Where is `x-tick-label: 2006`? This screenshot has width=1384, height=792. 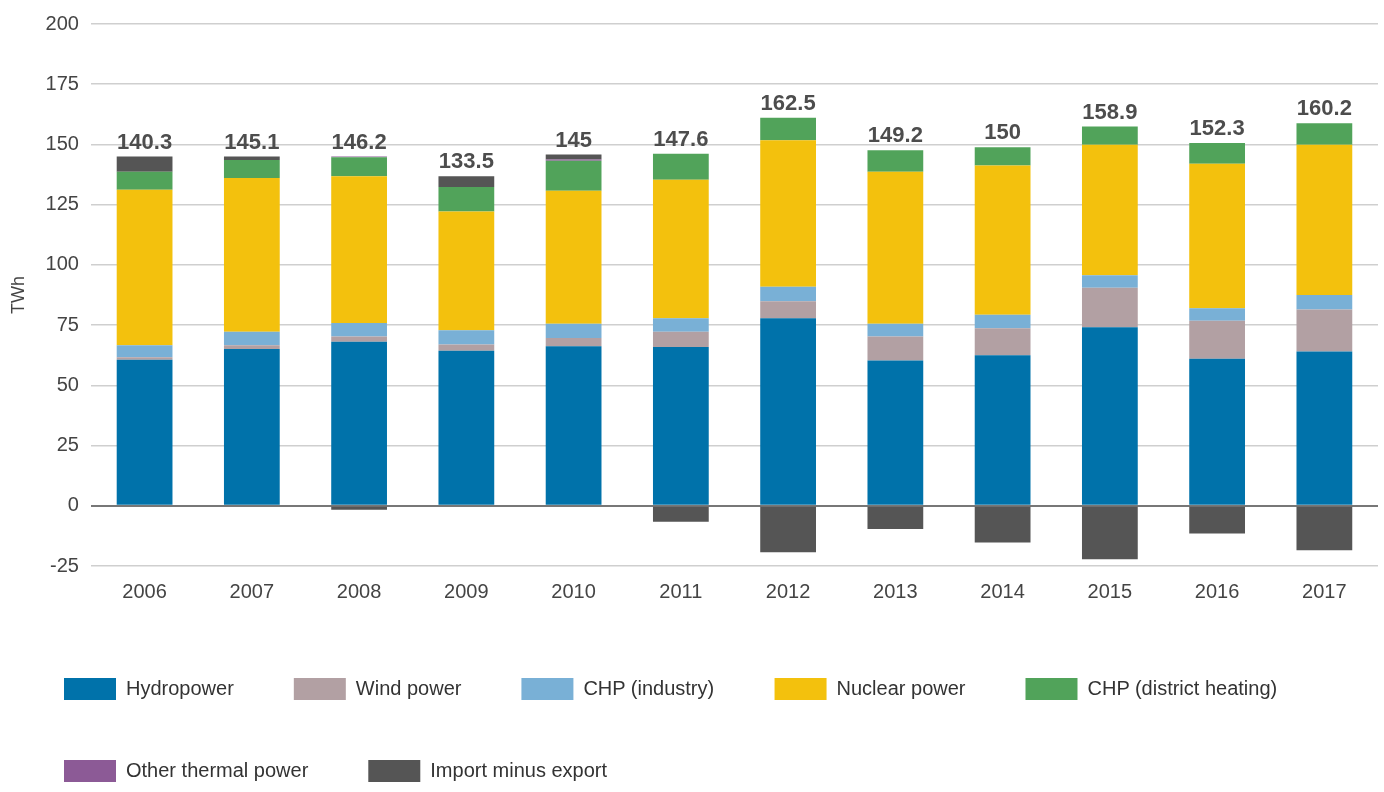 x-tick-label: 2006 is located at coordinates (144, 590).